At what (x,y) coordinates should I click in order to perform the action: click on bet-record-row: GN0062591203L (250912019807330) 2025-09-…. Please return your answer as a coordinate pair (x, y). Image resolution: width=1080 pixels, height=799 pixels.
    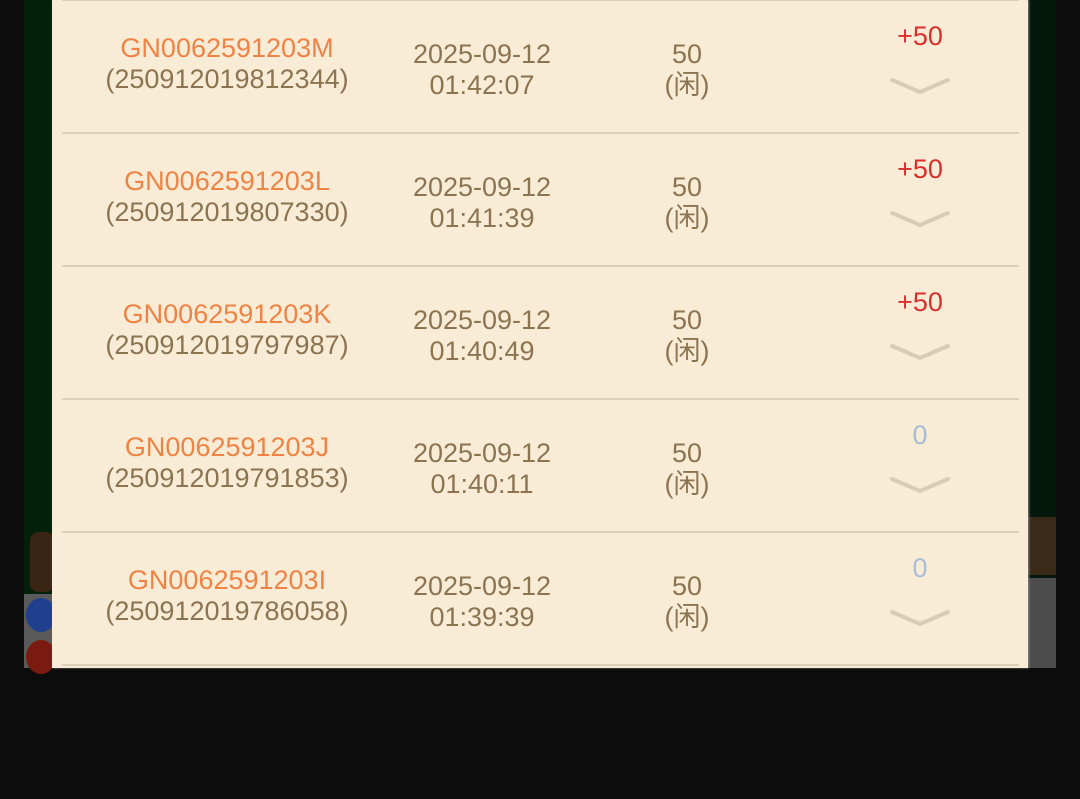
    Looking at the image, I should click on (540, 199).